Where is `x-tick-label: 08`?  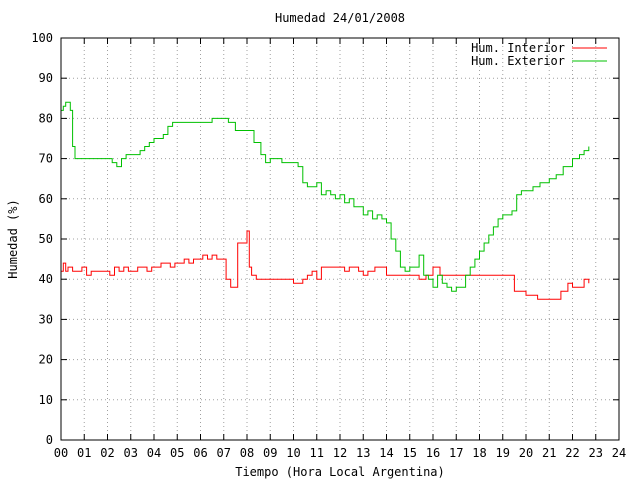
x-tick-label: 08 is located at coordinates (247, 453).